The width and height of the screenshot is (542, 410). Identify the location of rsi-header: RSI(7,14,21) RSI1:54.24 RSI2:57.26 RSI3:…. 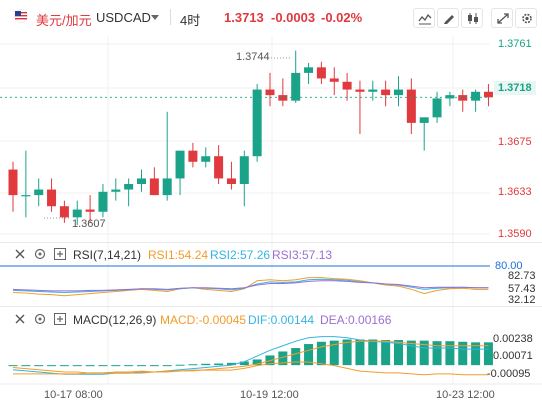
(245, 255).